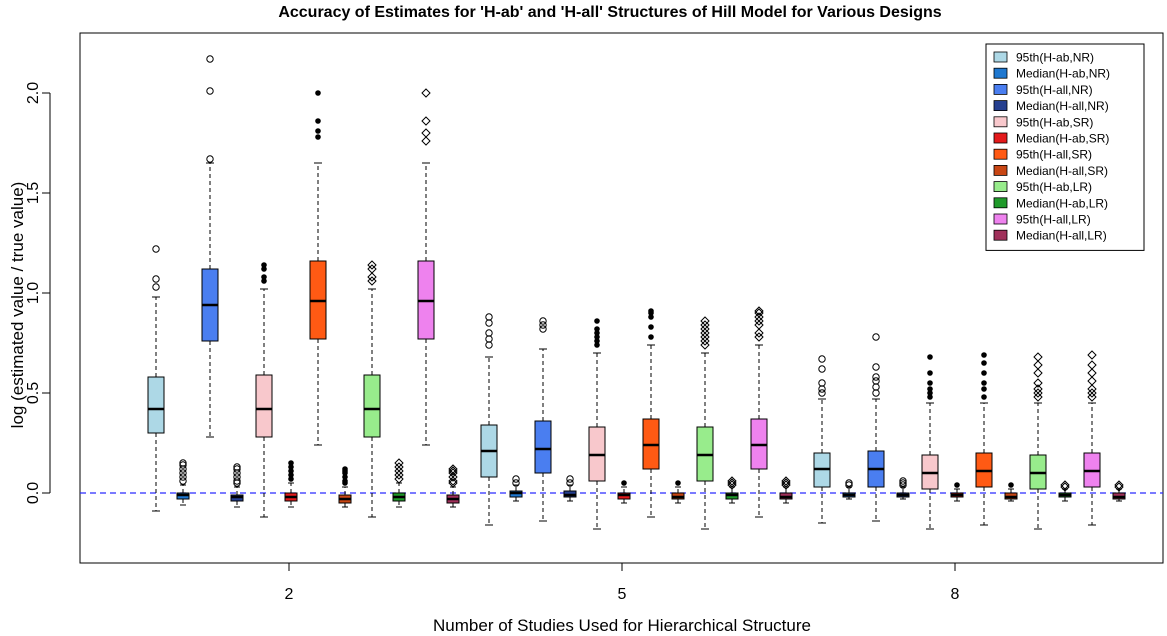 This screenshot has width=1167, height=636. I want to click on x-tick-label: 2, so click(289, 594).